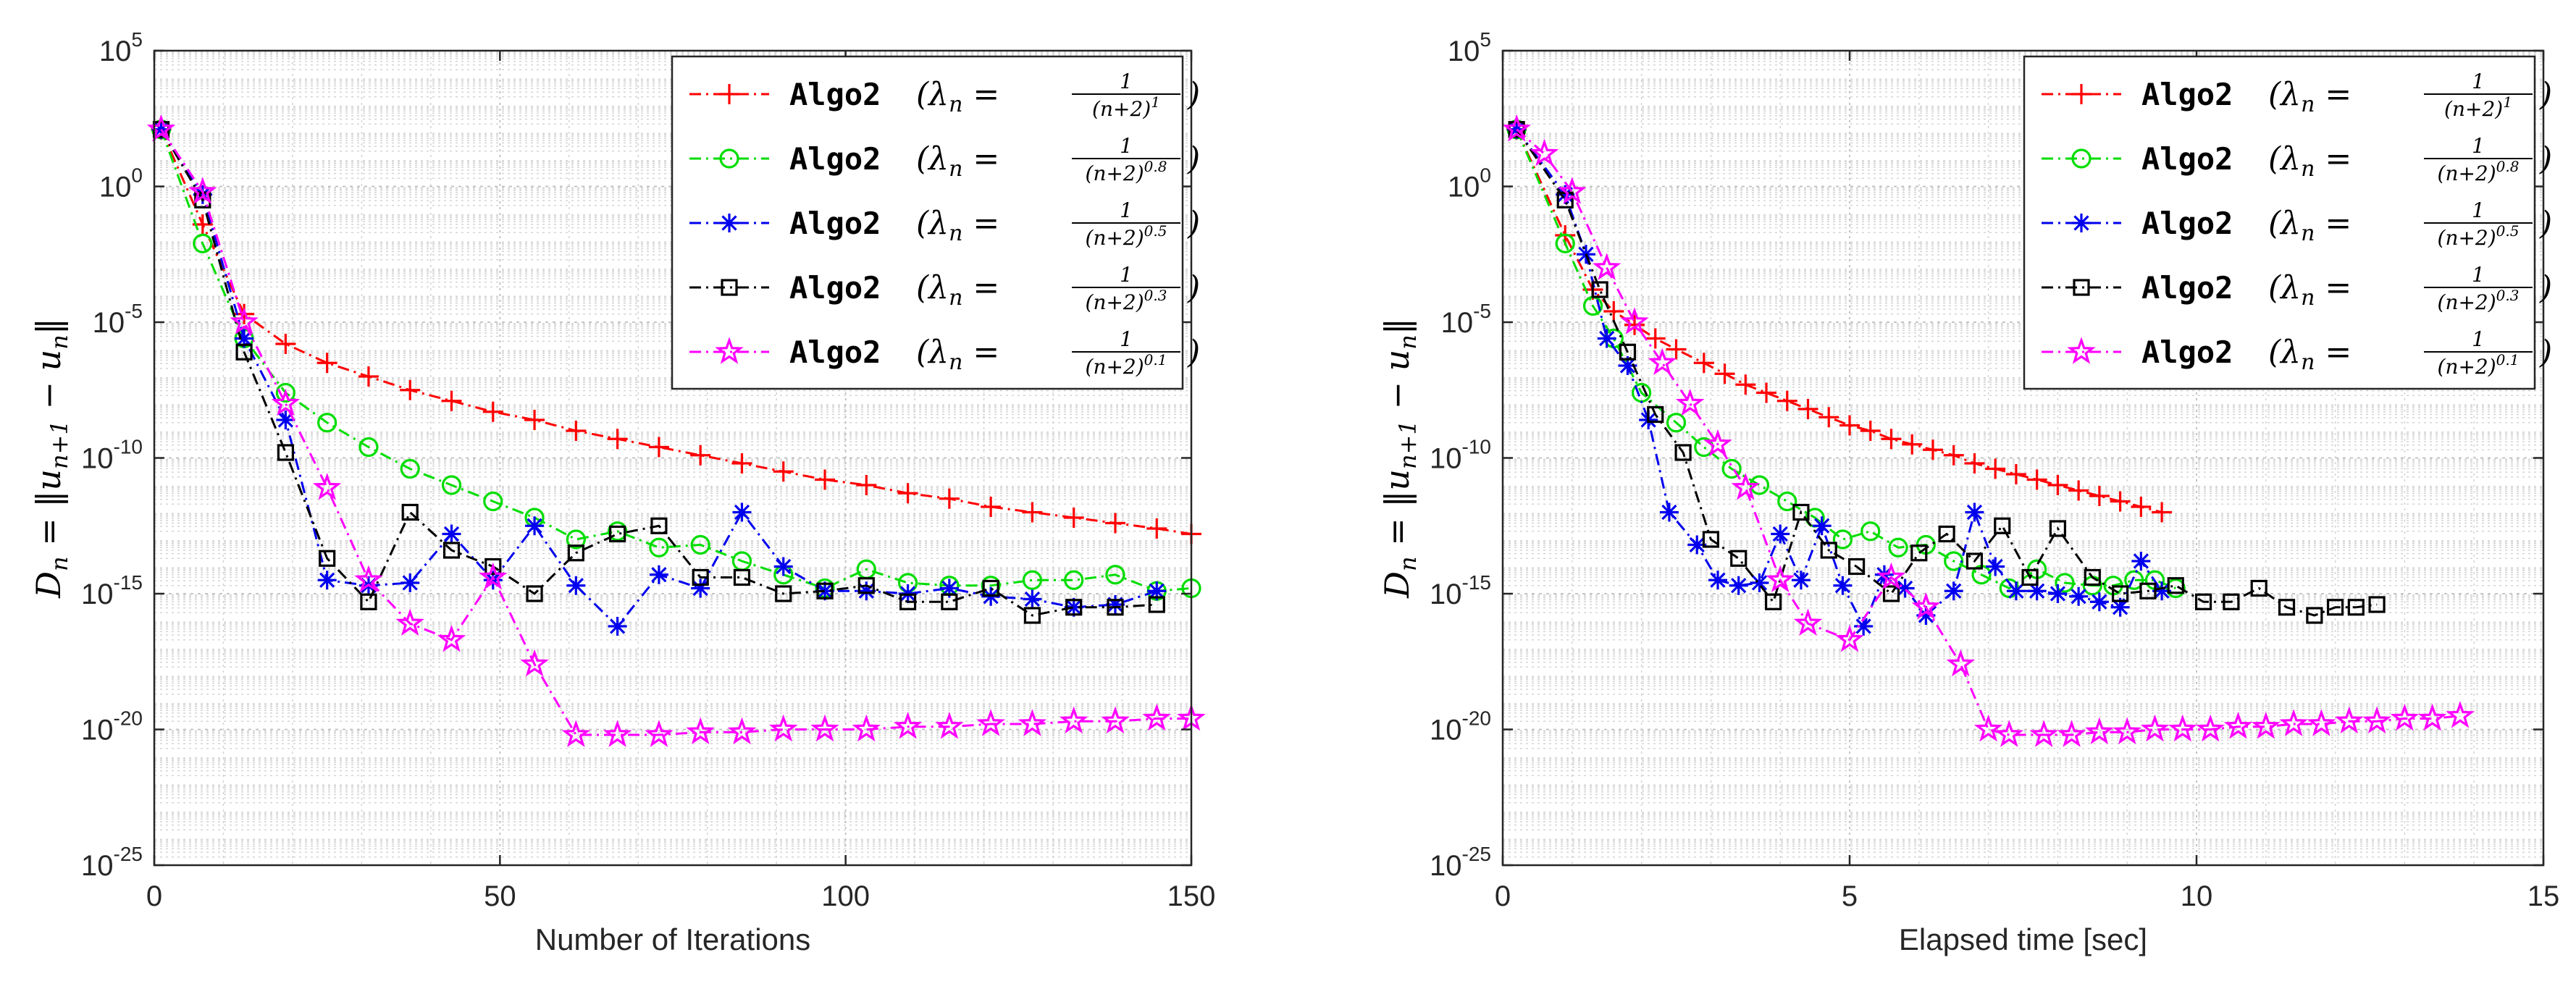 The height and width of the screenshot is (989, 2576). Describe the element at coordinates (118, 319) in the screenshot. I see `y-tick-label: 10⁻⁵` at that location.